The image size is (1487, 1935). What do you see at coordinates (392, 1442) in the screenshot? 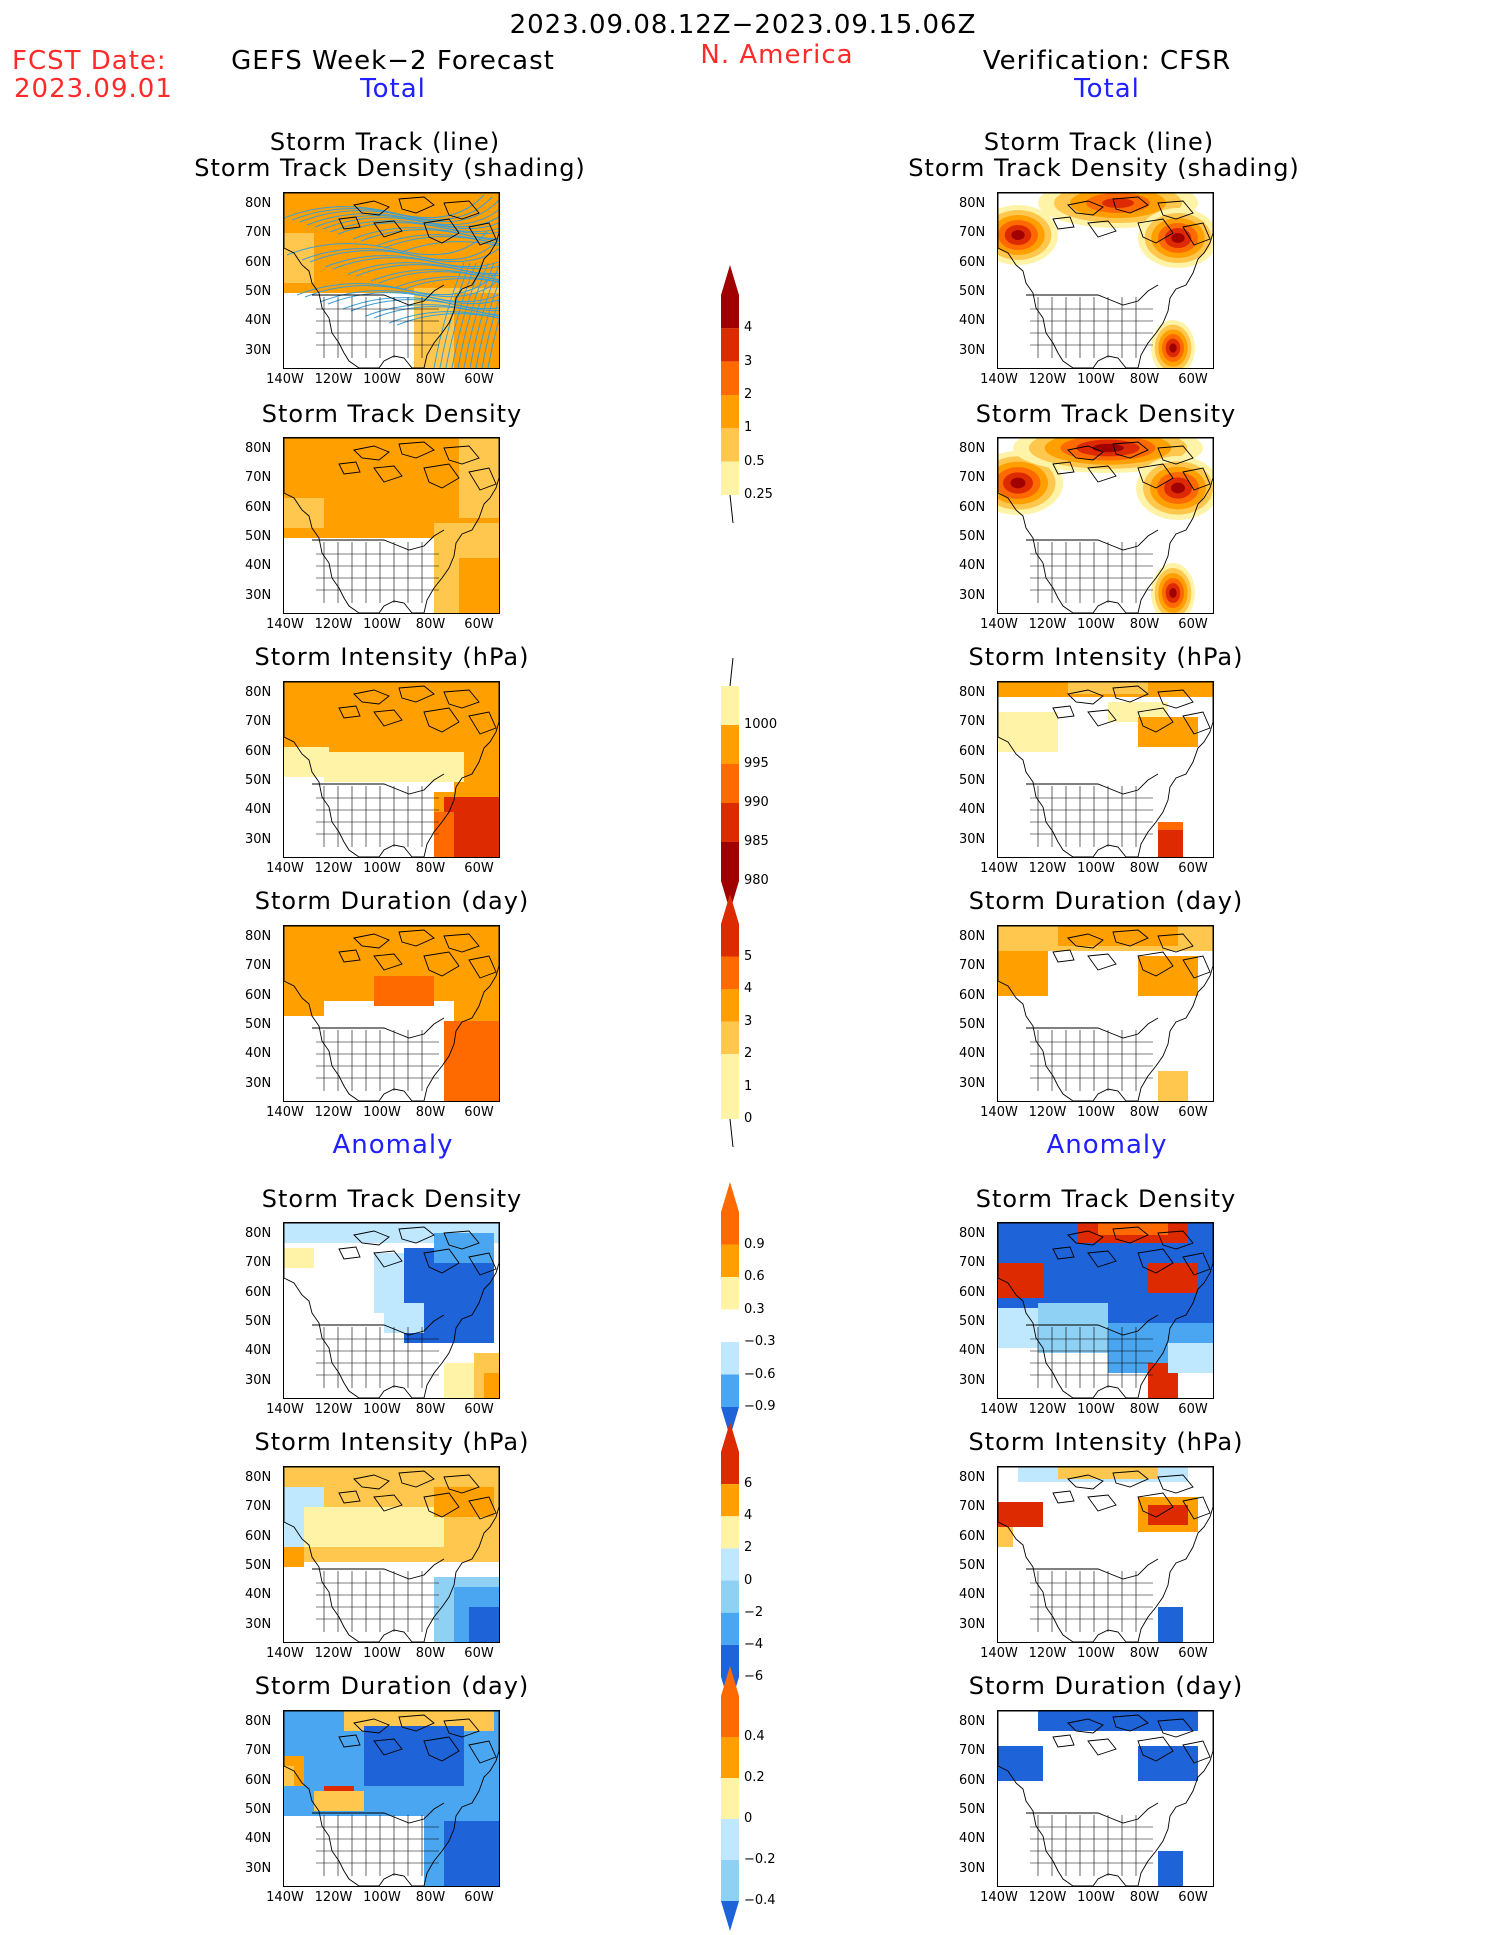
I see `panel6-title-left: Storm Intensity (hPa)` at bounding box center [392, 1442].